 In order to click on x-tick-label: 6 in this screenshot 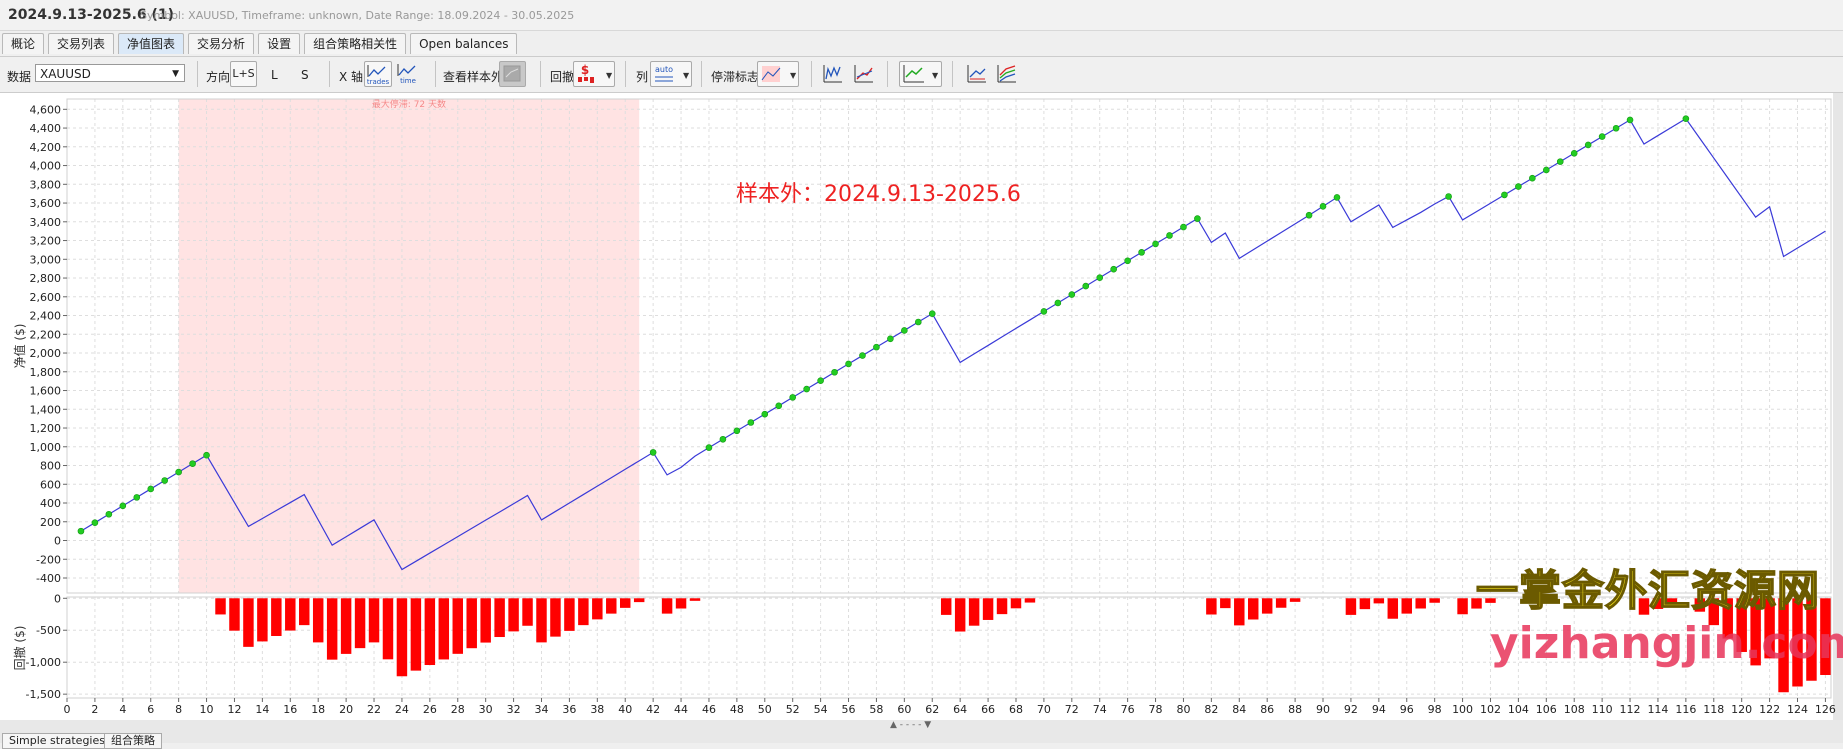, I will do `click(150, 709)`.